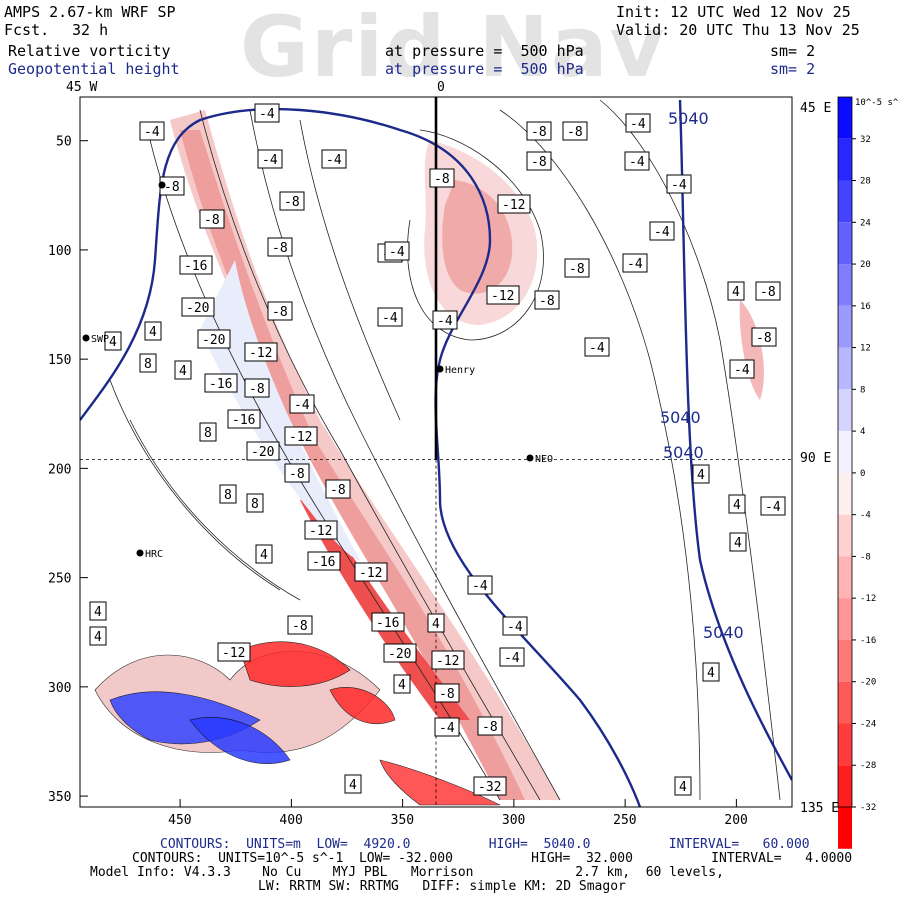 Image resolution: width=900 pixels, height=900 pixels. What do you see at coordinates (453, 48) in the screenshot?
I see `watermark: Grid Nav` at bounding box center [453, 48].